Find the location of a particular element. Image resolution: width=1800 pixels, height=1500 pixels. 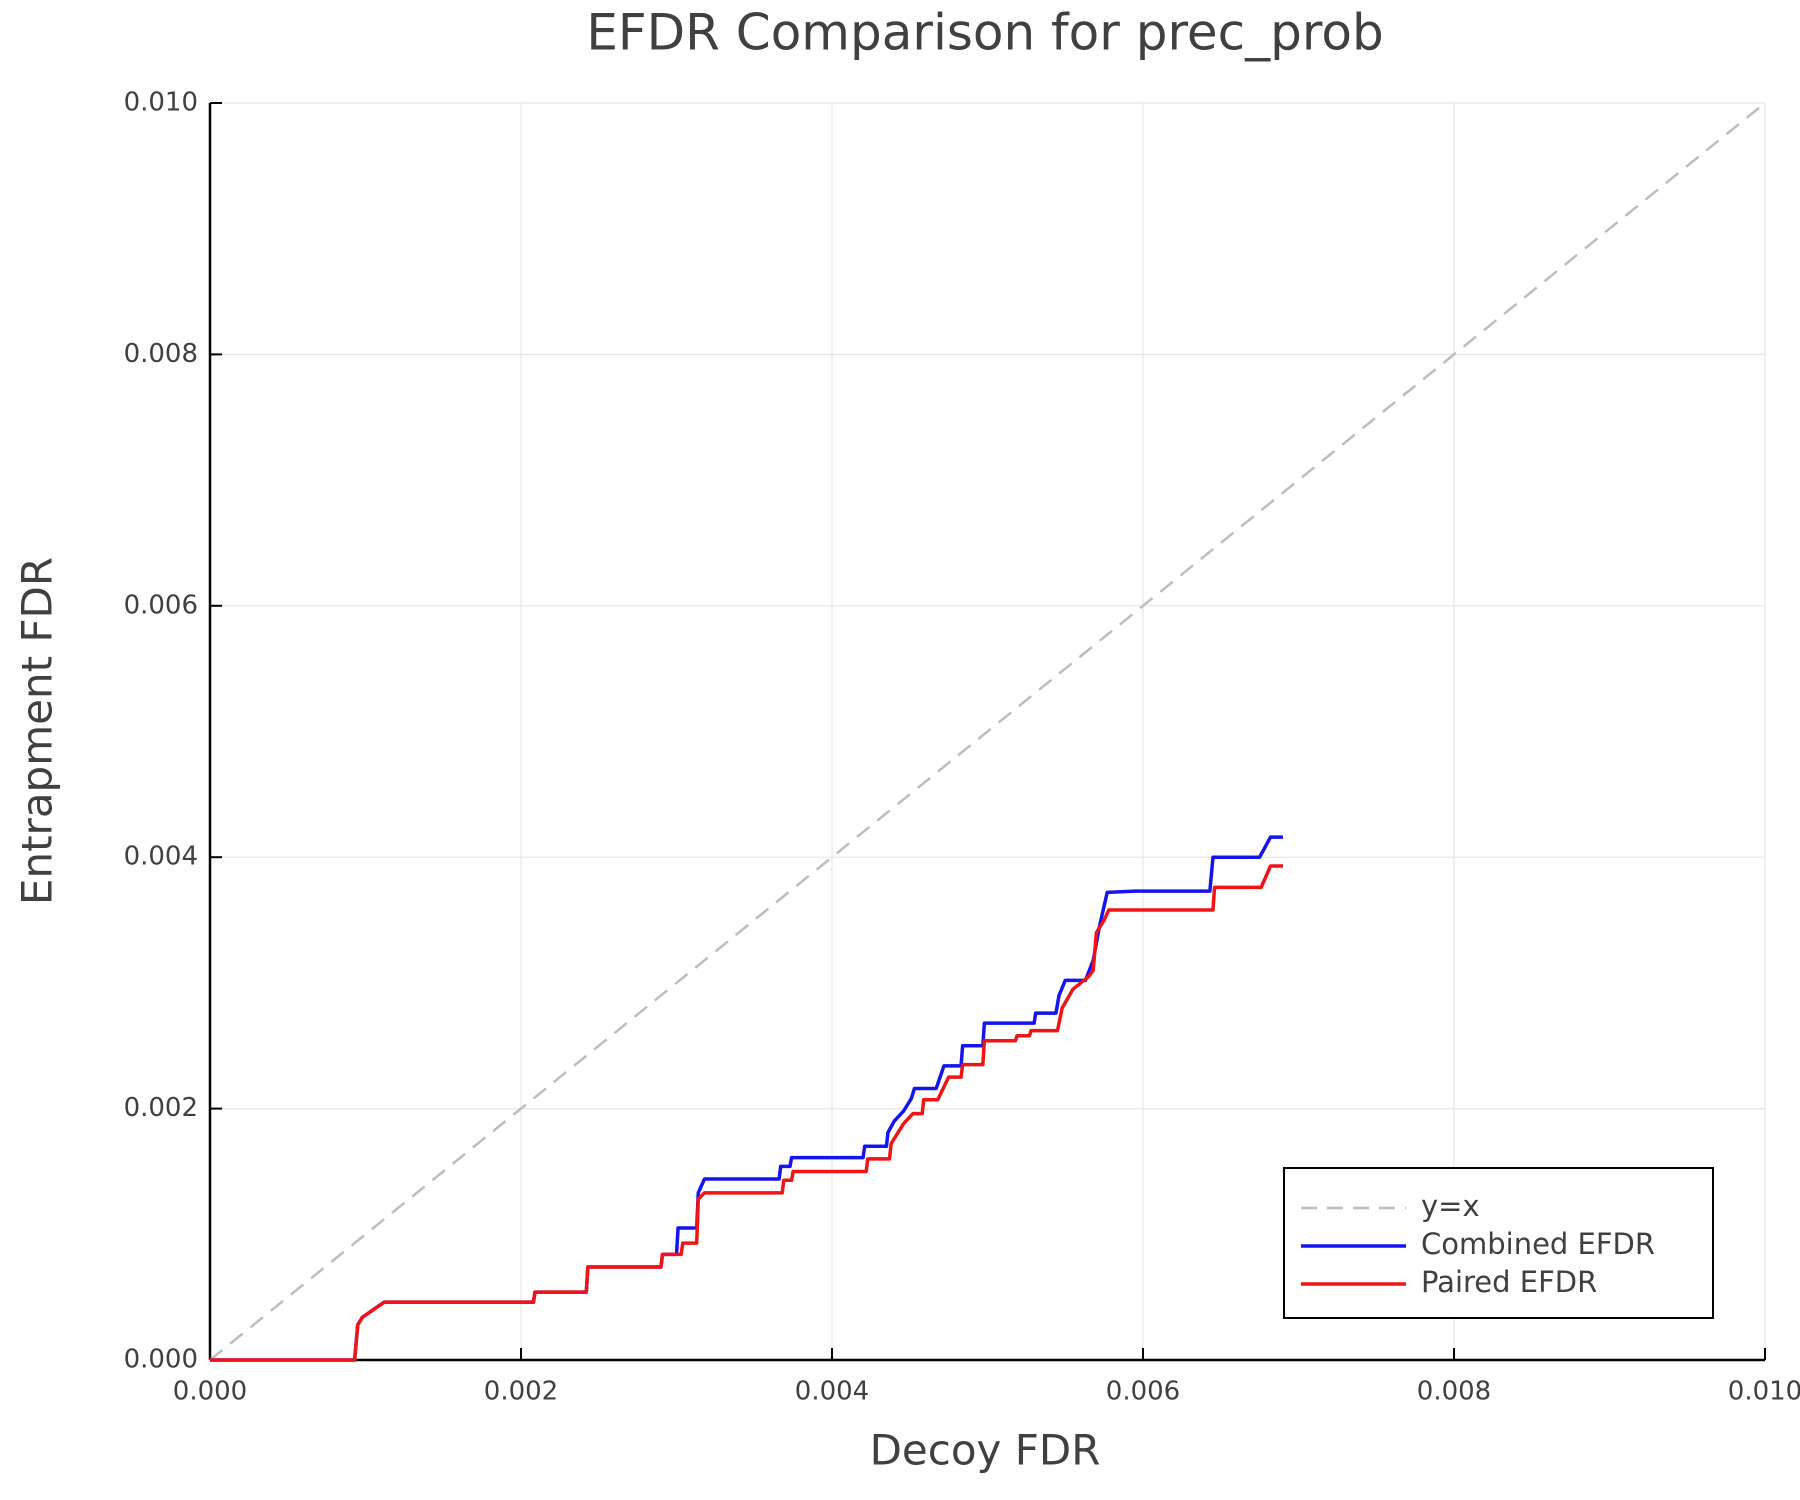

legend-label: Paired EFDR is located at coordinates (1509, 1282).